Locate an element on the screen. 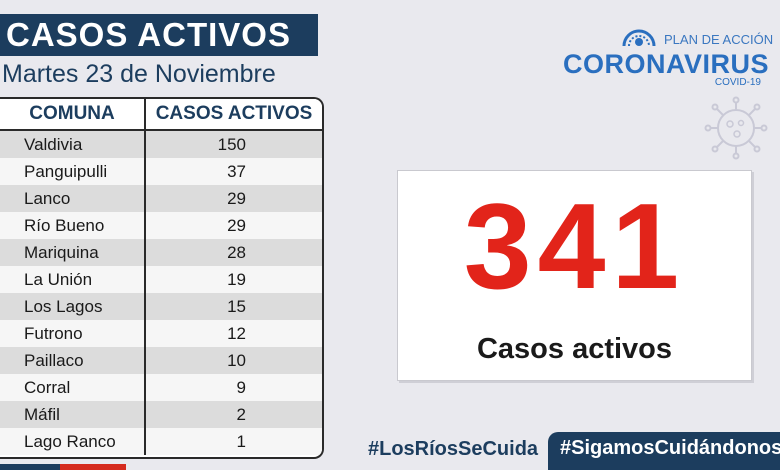  casos-cell: 12 is located at coordinates (233, 333).